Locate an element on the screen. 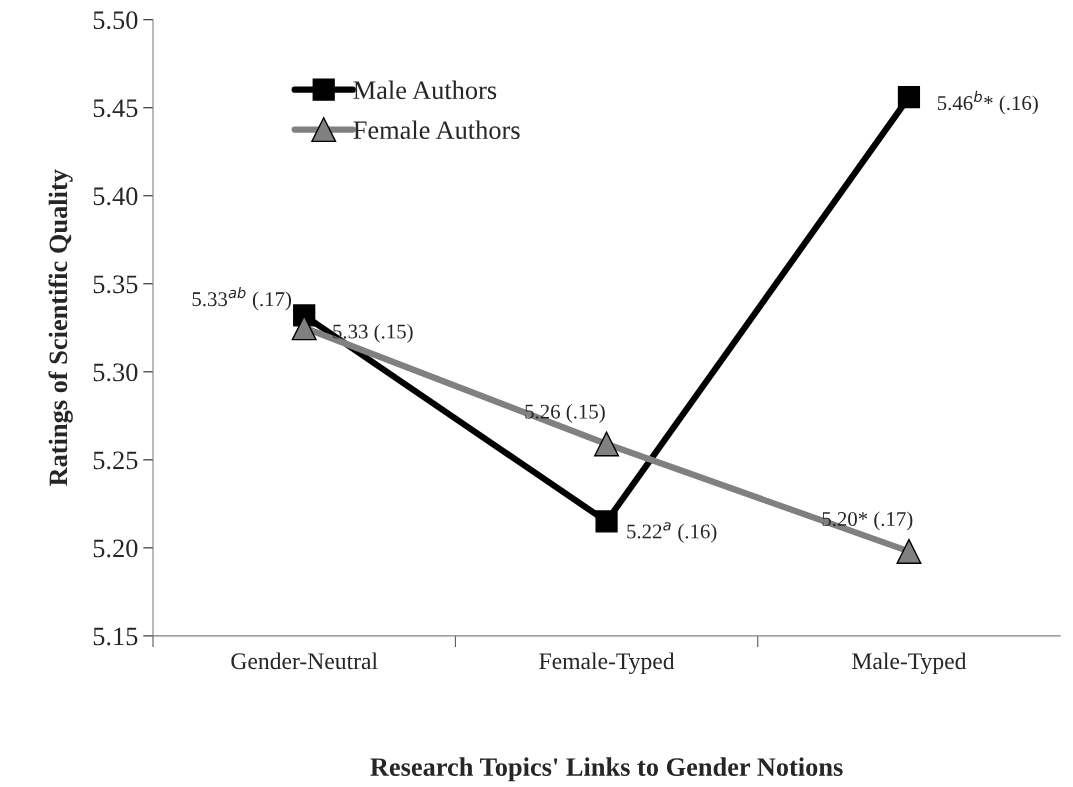  y-axis-title: Ratings of Scientific Quality is located at coordinates (60, 328).